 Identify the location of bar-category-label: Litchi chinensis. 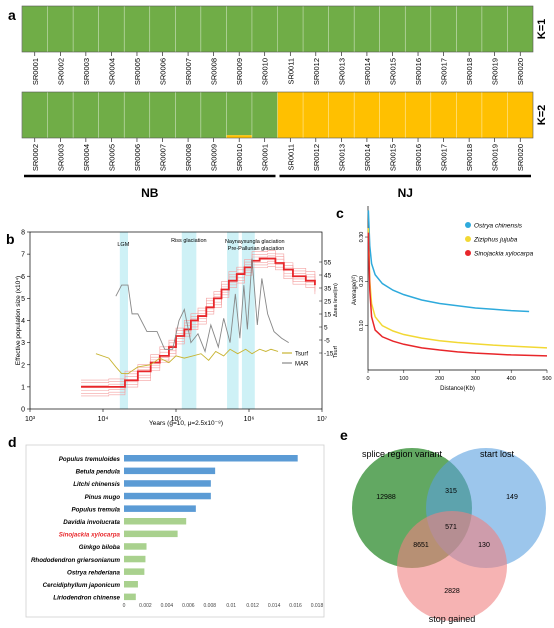
(96, 484).